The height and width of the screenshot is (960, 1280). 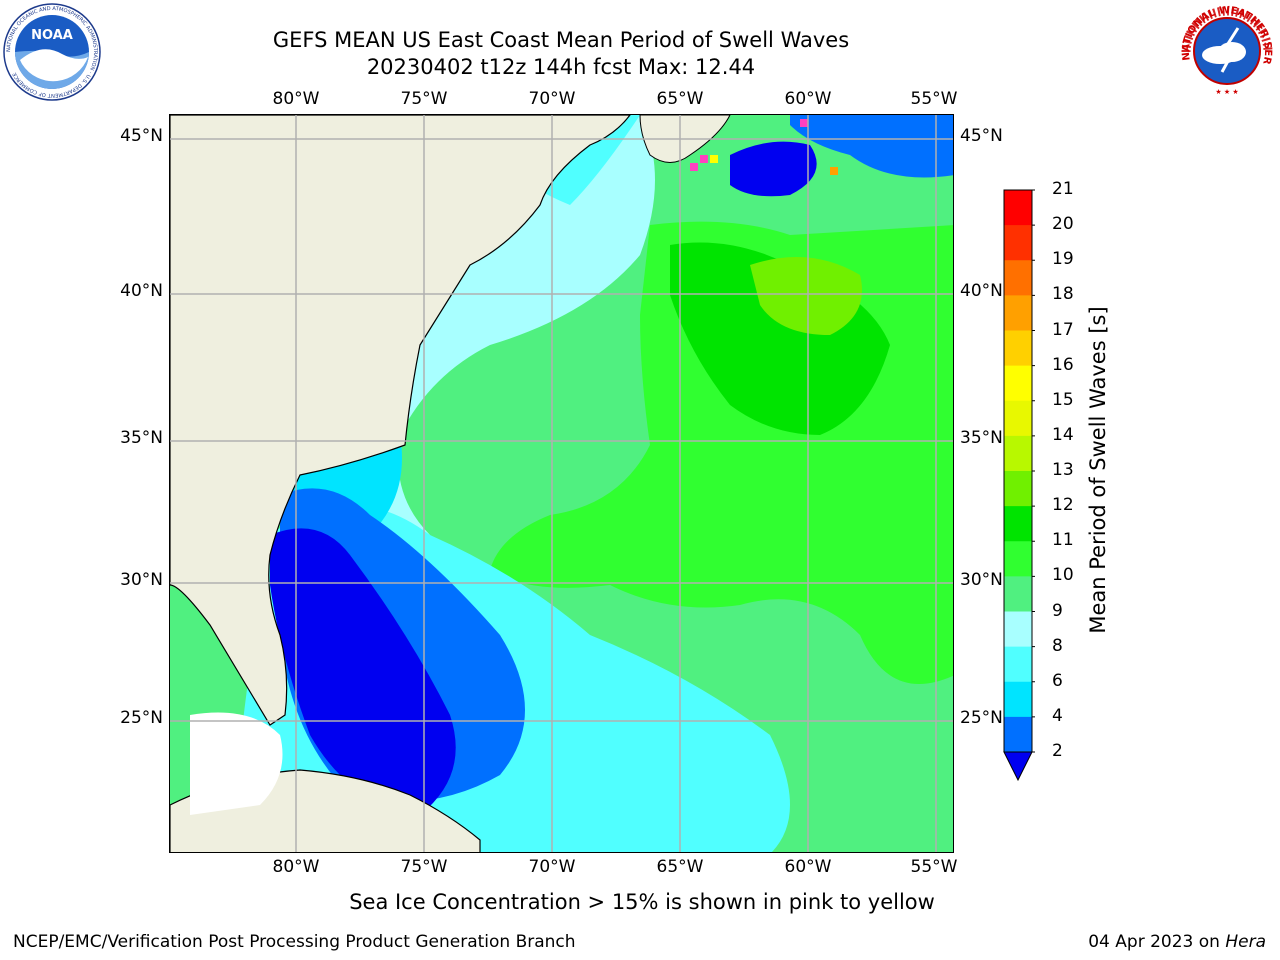 I want to click on colorbar-tick-label: 14, so click(x=1063, y=434).